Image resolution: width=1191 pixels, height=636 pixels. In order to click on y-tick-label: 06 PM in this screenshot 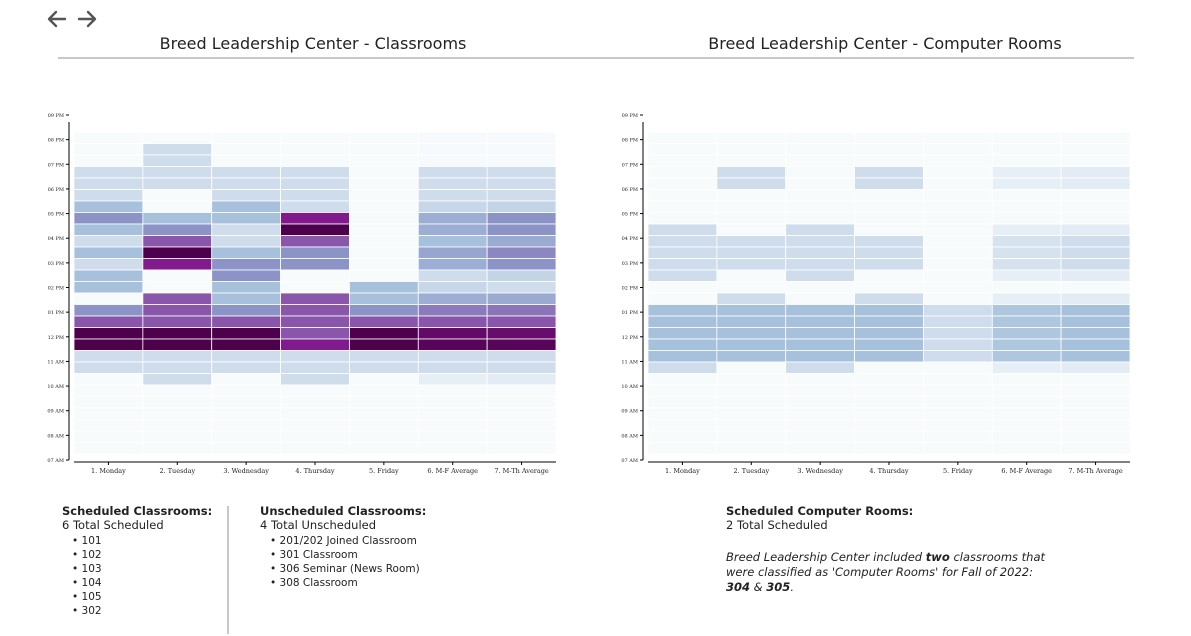, I will do `click(56, 190)`.